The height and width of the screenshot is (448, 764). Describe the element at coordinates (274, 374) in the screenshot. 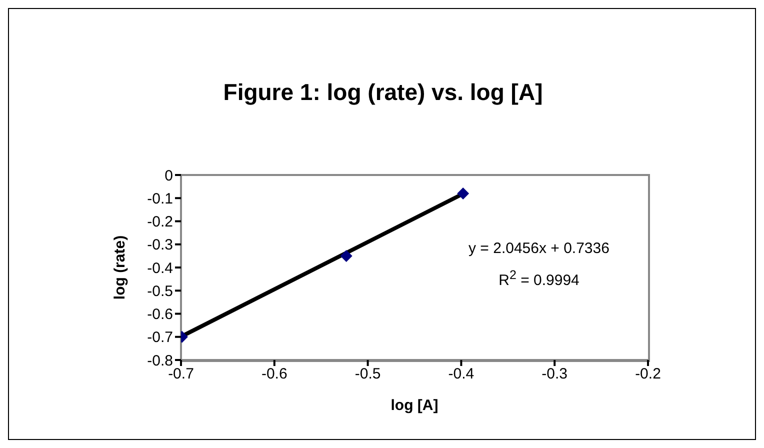

I see `x-tick-label: -0.6` at that location.